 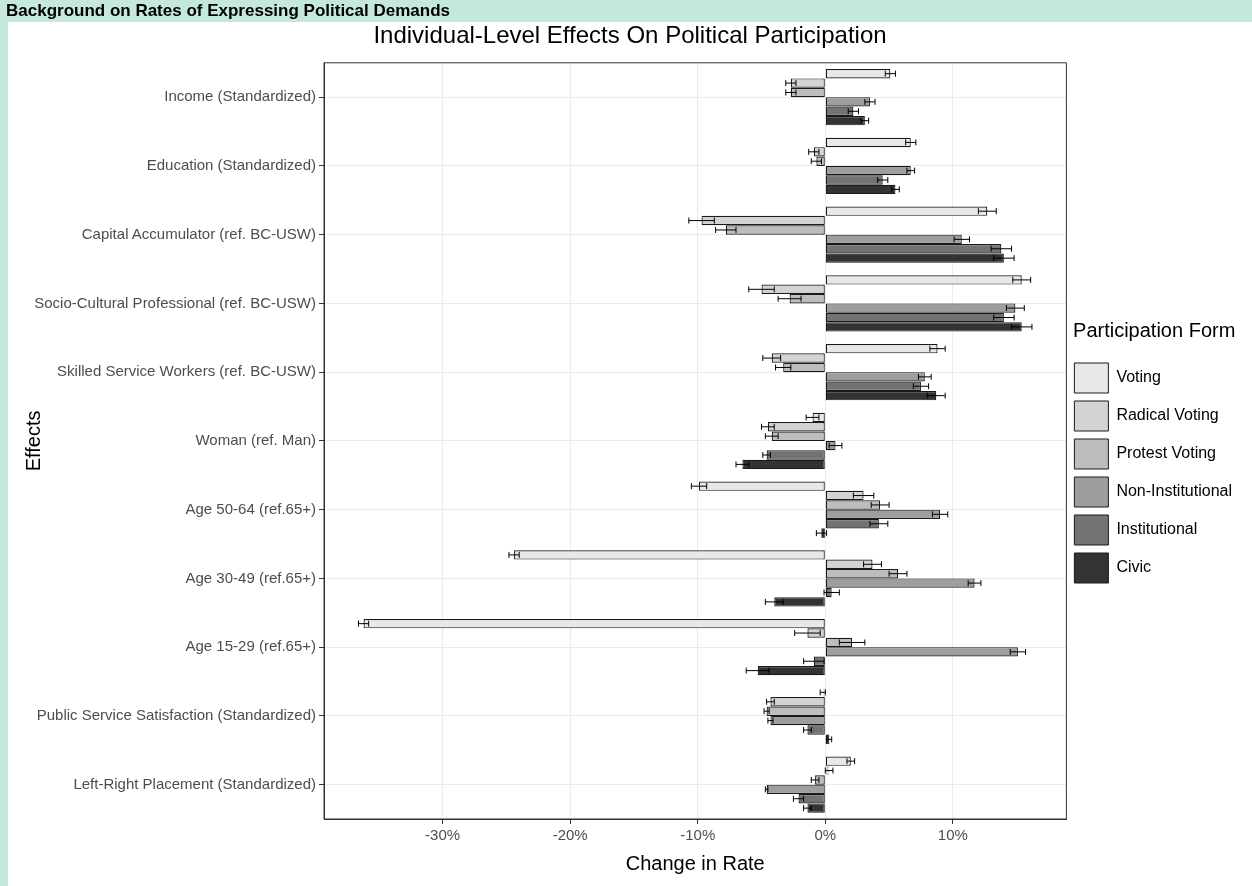 I want to click on y-tick-label: Left-Right Placement (Standardized), so click(x=194, y=783).